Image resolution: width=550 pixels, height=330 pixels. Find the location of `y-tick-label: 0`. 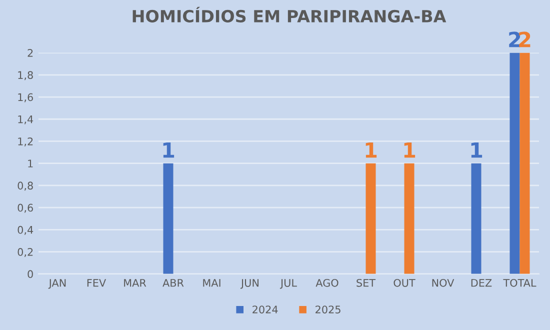

y-tick-label: 0 is located at coordinates (30, 274).